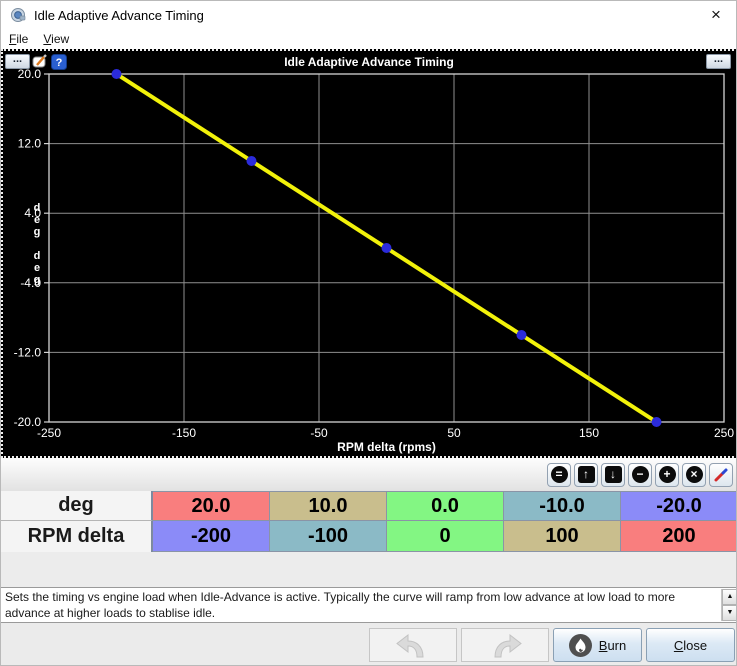 The image size is (737, 666). Describe the element at coordinates (77, 536) in the screenshot. I see `row-header-rpm-delta: RPM delta` at that location.